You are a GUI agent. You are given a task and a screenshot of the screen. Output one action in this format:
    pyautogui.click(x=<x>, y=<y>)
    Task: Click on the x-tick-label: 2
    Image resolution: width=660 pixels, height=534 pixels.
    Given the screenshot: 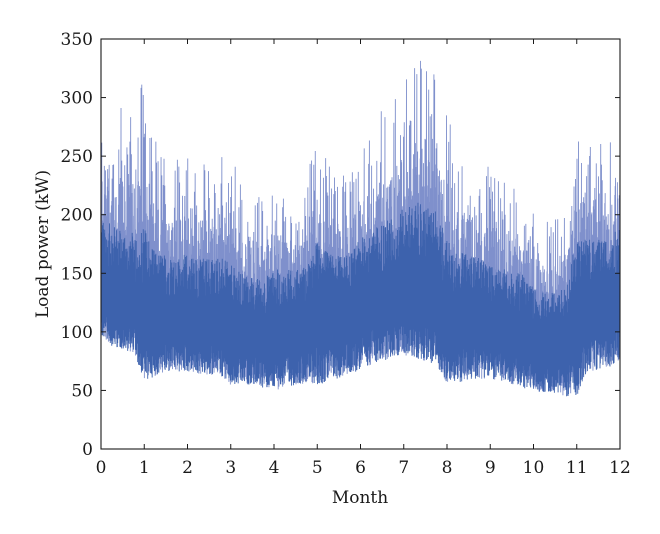 What is the action you would take?
    pyautogui.click(x=187, y=468)
    